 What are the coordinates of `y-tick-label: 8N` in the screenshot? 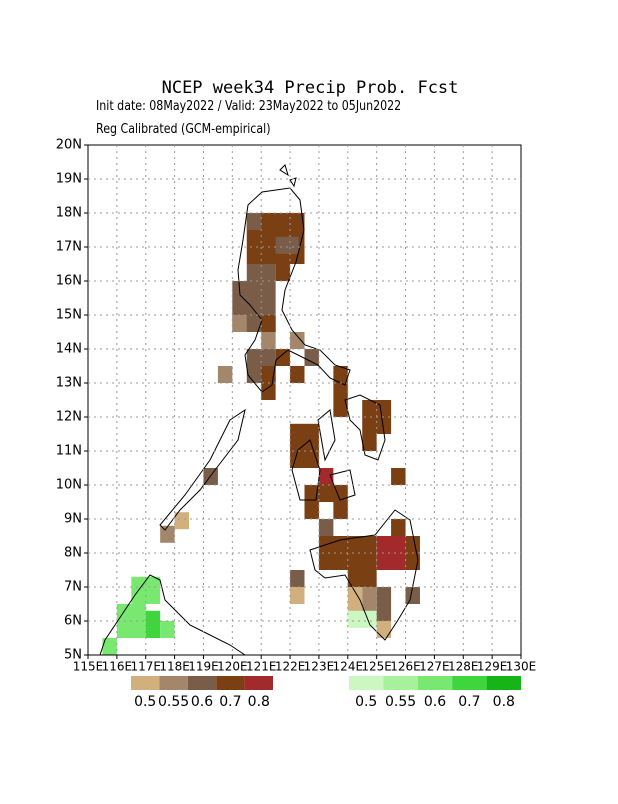 It's located at (73, 553).